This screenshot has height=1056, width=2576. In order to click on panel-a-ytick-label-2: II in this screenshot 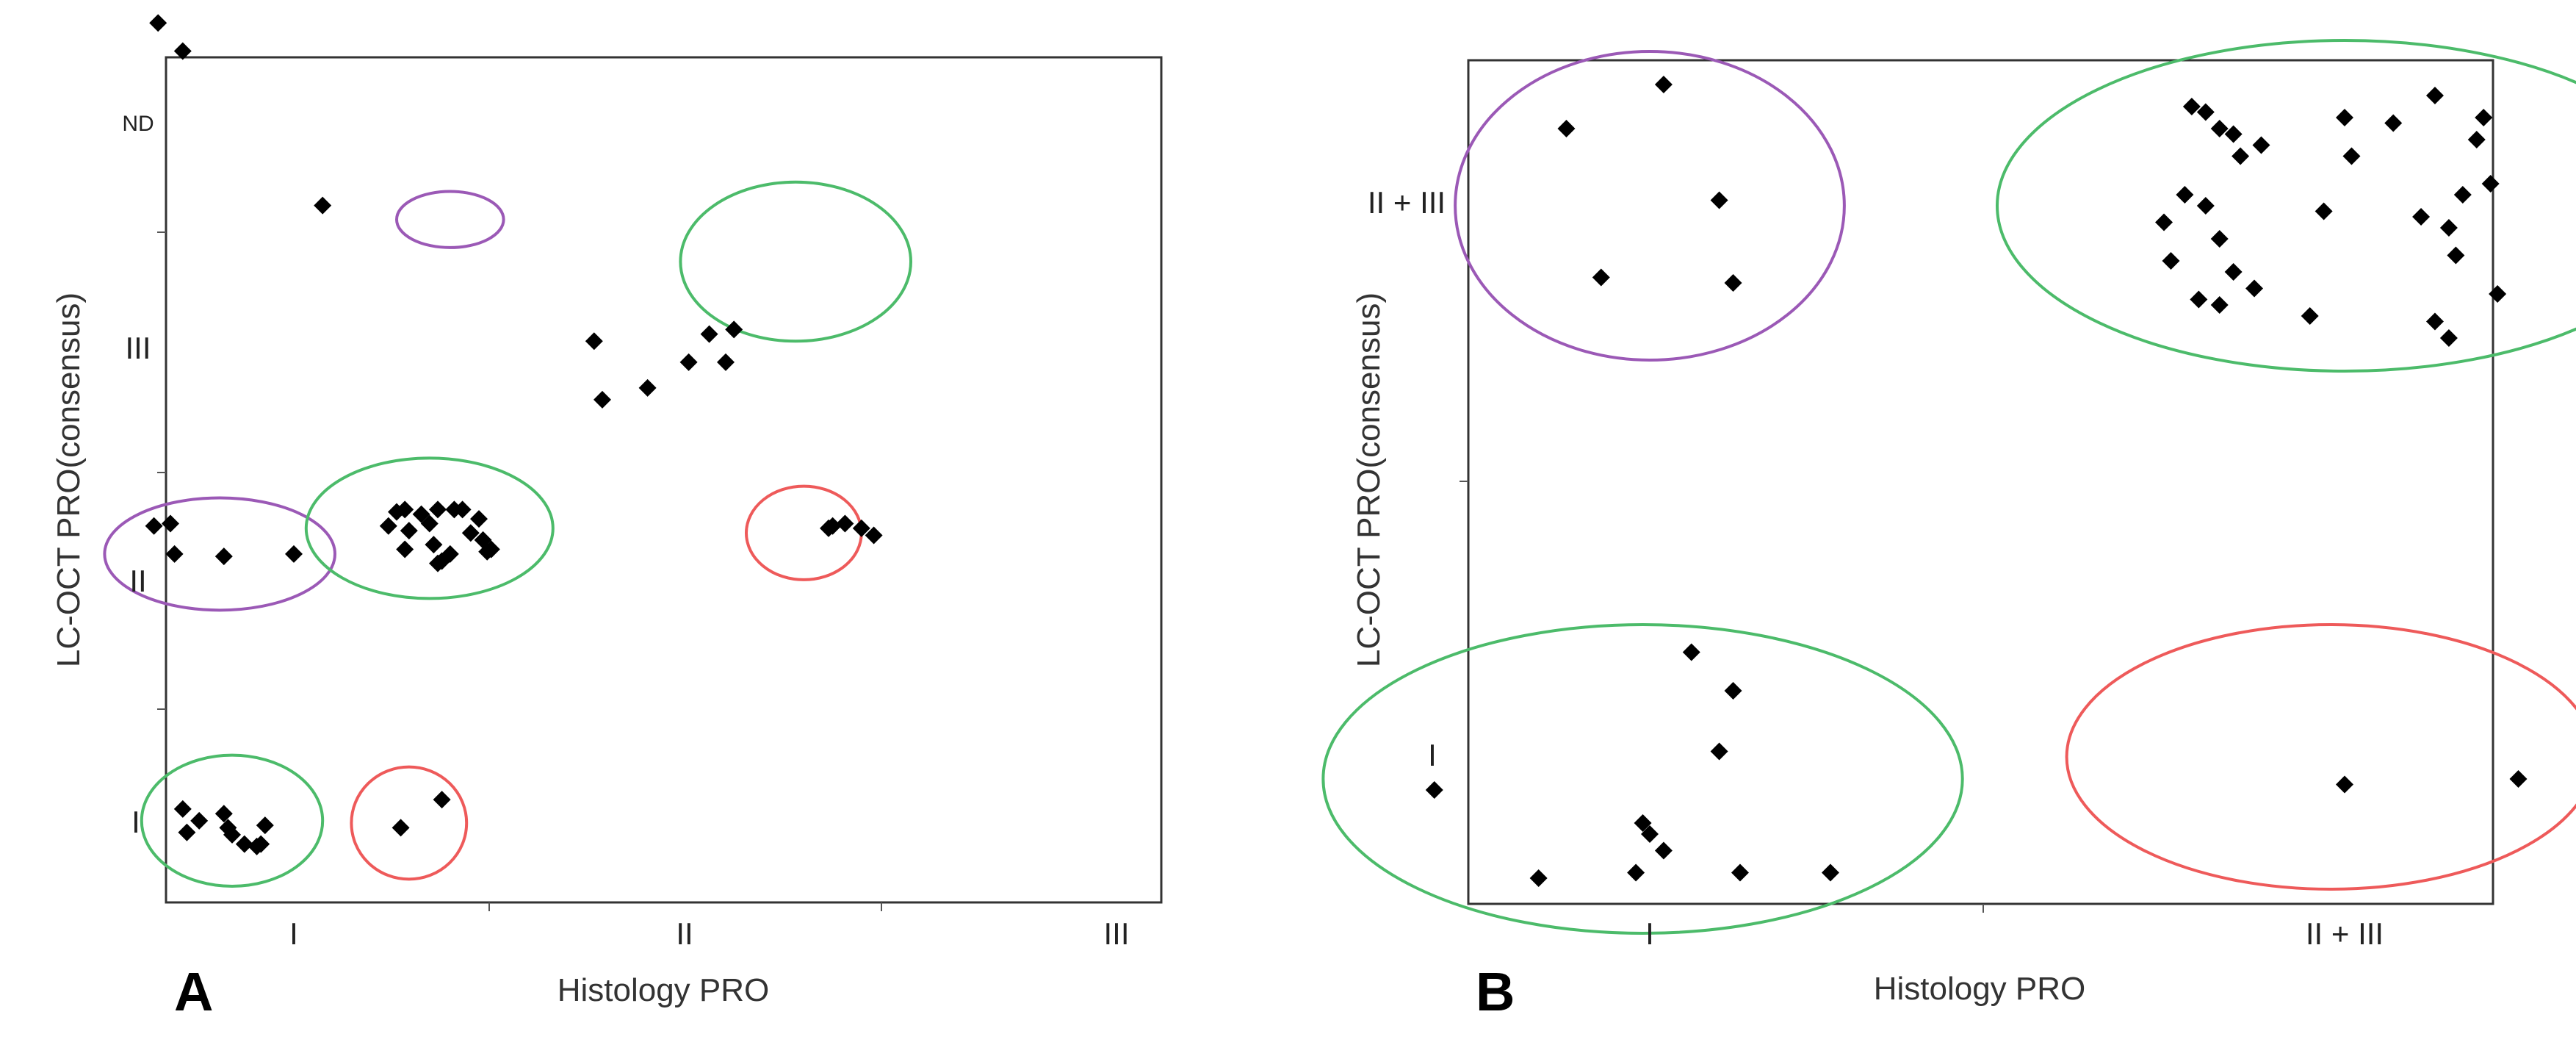, I will do `click(137, 581)`.